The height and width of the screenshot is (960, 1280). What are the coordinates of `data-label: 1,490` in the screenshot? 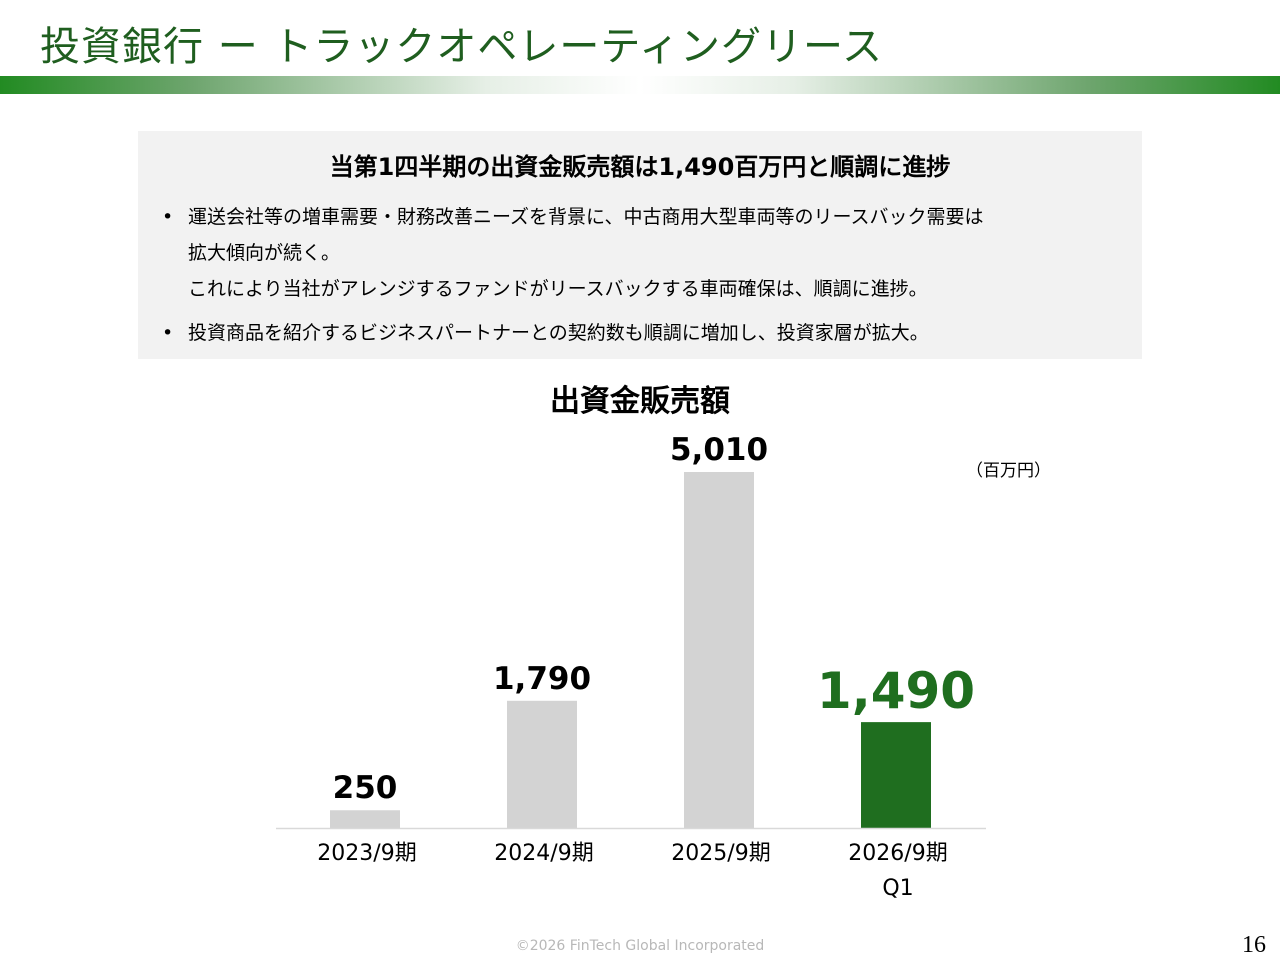 It's located at (896, 691).